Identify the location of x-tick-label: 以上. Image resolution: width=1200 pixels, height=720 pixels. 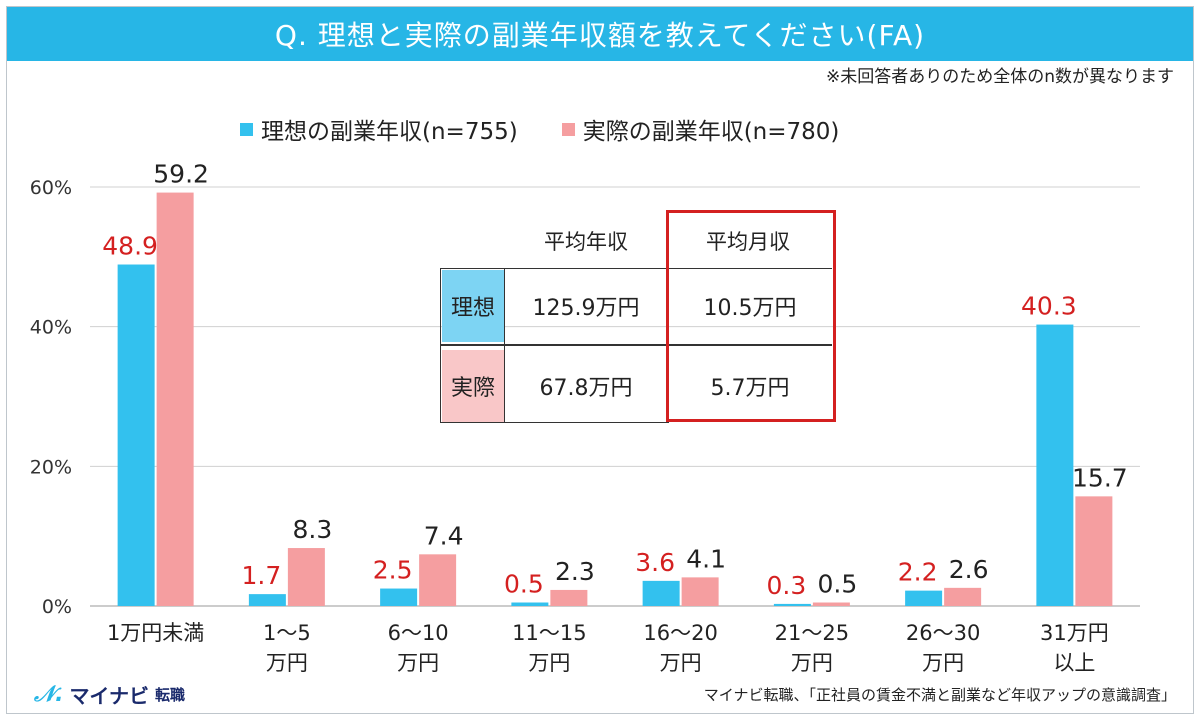
(1074, 663).